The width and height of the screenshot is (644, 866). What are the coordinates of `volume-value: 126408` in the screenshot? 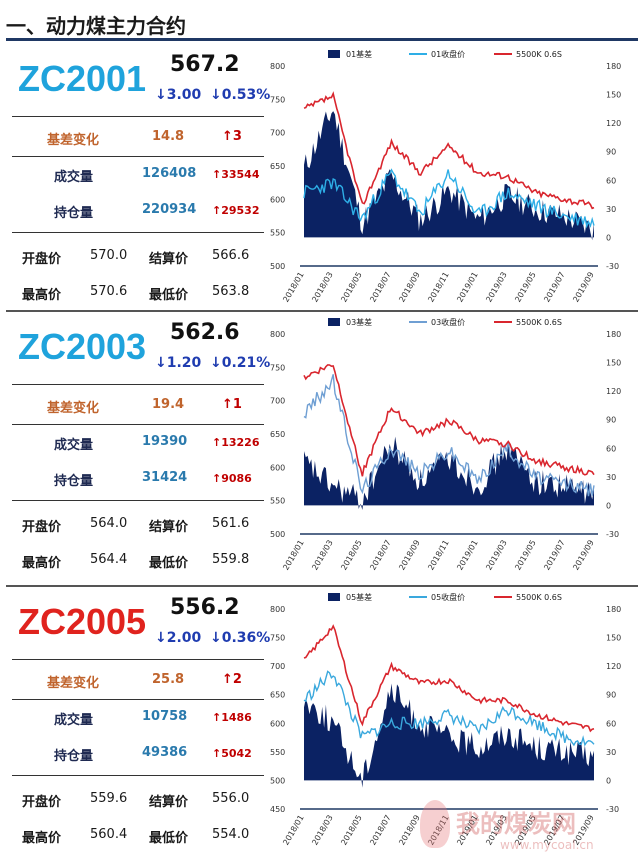 It's located at (169, 173).